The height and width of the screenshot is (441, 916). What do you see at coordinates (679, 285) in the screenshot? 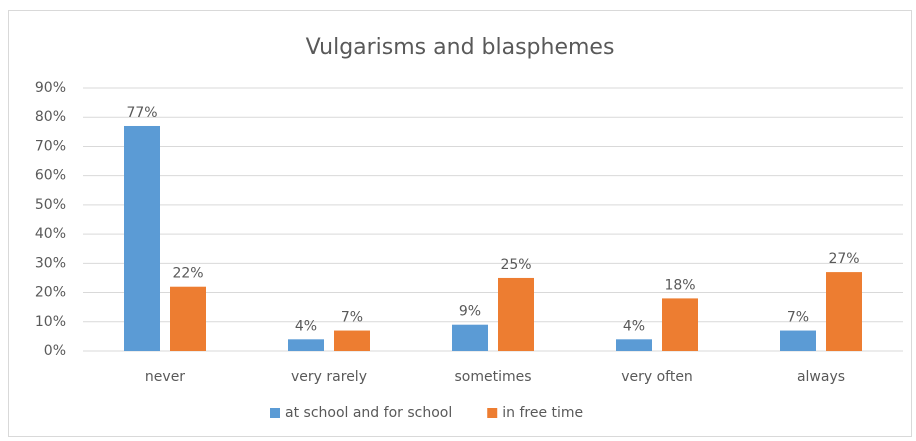
I see `data-label: 18%` at bounding box center [679, 285].